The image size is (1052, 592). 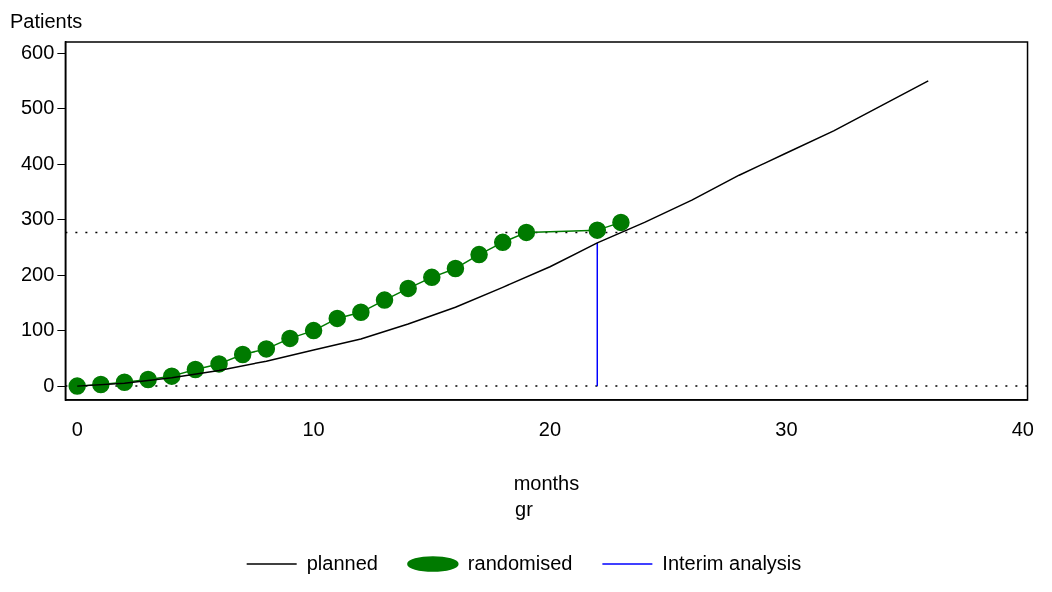 What do you see at coordinates (1022, 428) in the screenshot?
I see `x-tick-label: 40` at bounding box center [1022, 428].